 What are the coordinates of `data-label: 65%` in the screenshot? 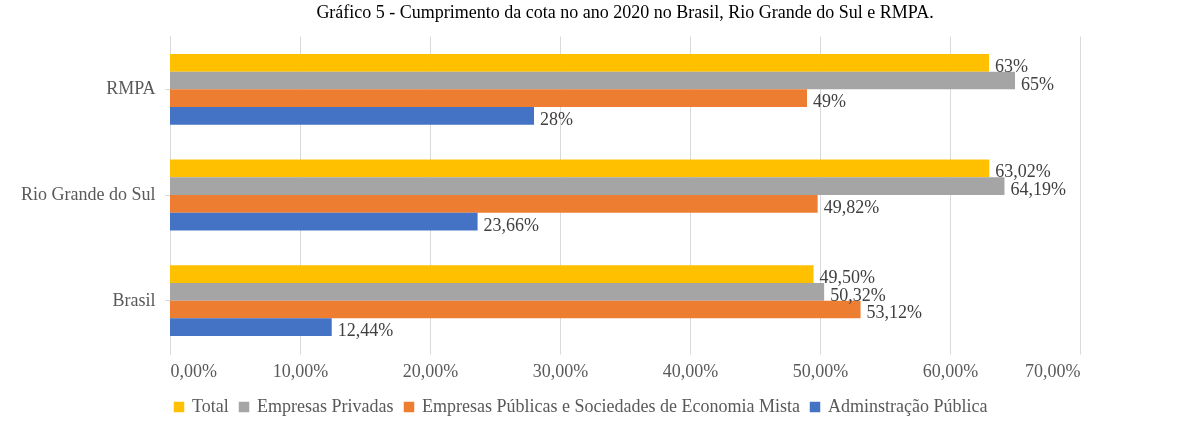 It's located at (1037, 83).